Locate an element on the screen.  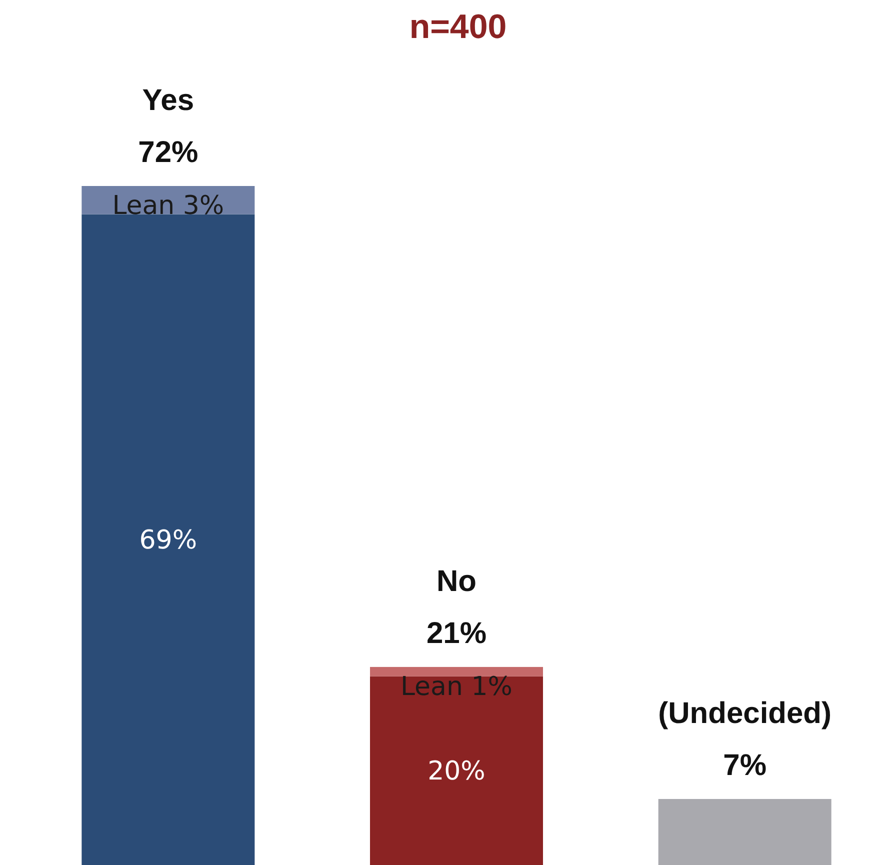
data-label: 20% is located at coordinates (457, 771).